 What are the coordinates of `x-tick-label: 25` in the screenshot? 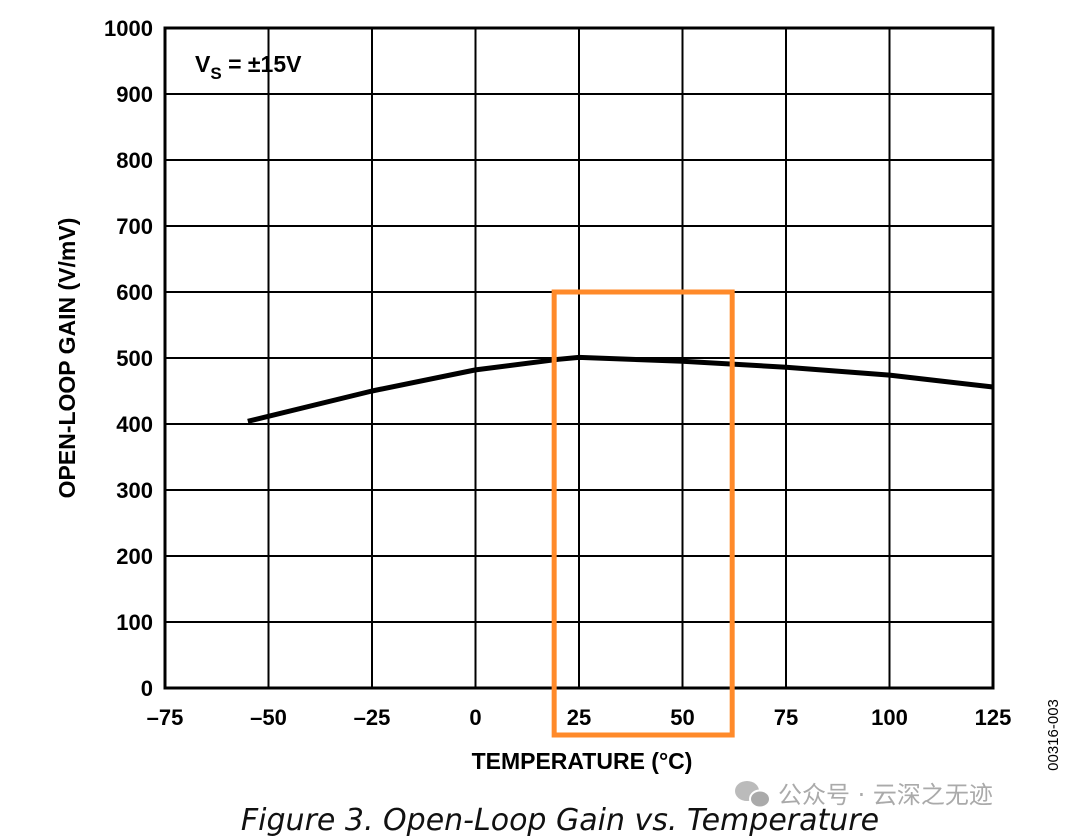 It's located at (579, 717).